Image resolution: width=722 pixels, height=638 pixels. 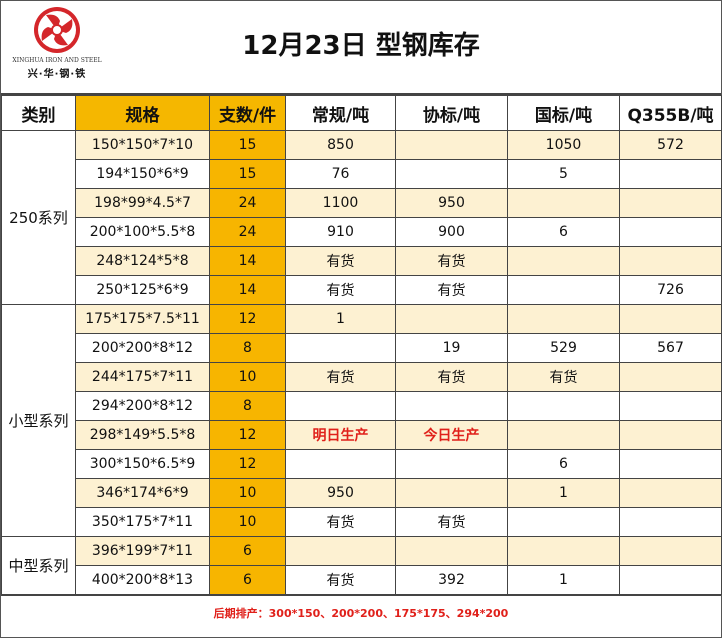 I want to click on value-cell: 19, so click(x=451, y=348).